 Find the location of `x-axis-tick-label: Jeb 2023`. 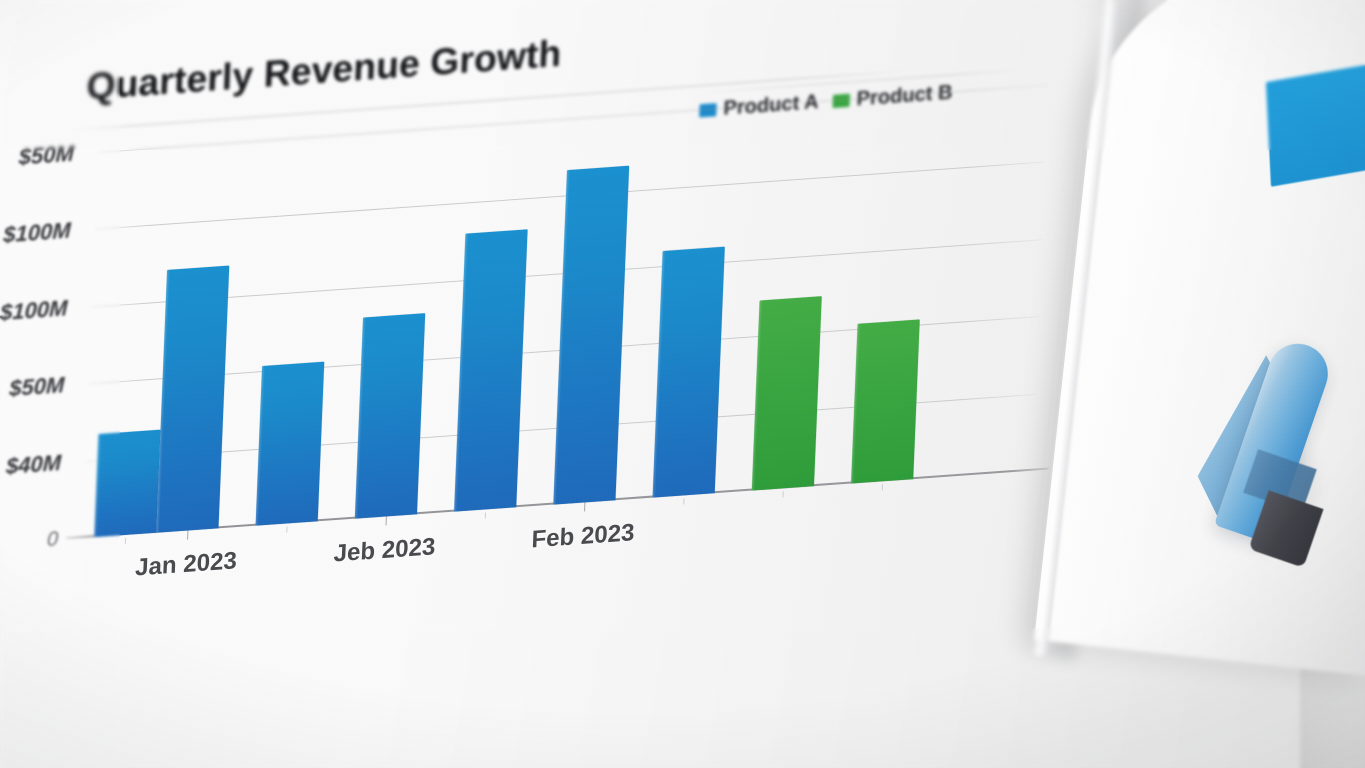

x-axis-tick-label: Jeb 2023 is located at coordinates (384, 550).